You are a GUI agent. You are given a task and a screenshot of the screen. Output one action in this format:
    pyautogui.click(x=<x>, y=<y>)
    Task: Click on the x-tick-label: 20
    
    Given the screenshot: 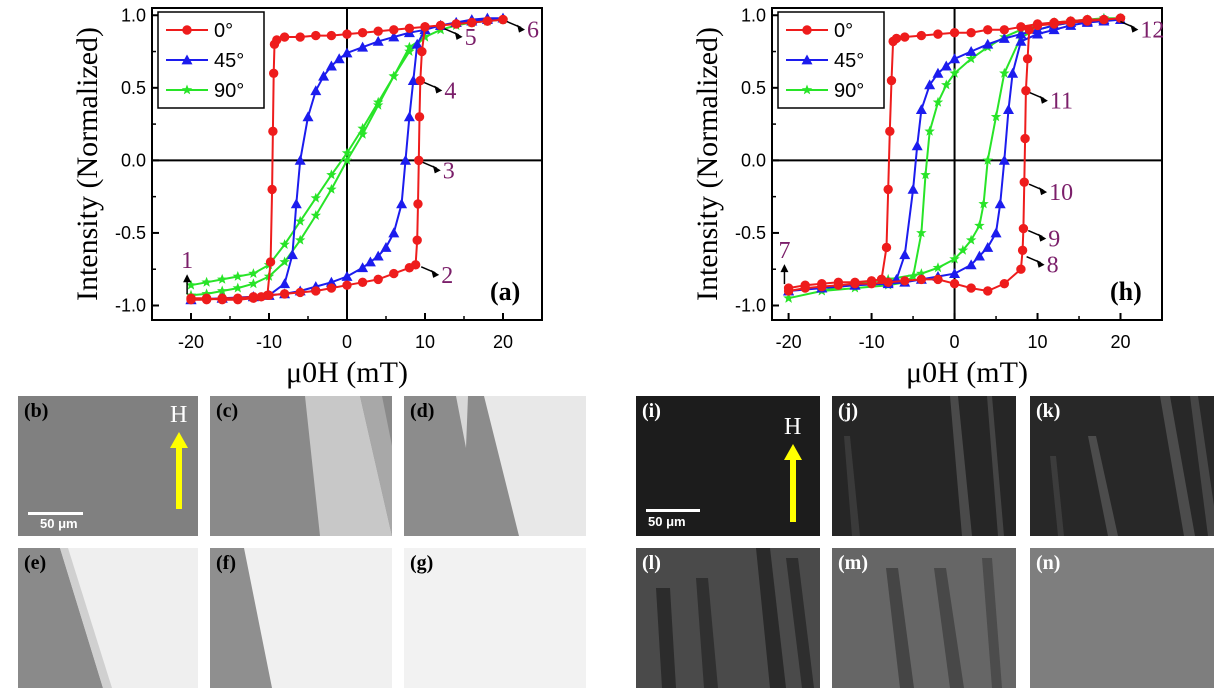 What is the action you would take?
    pyautogui.click(x=1120, y=342)
    